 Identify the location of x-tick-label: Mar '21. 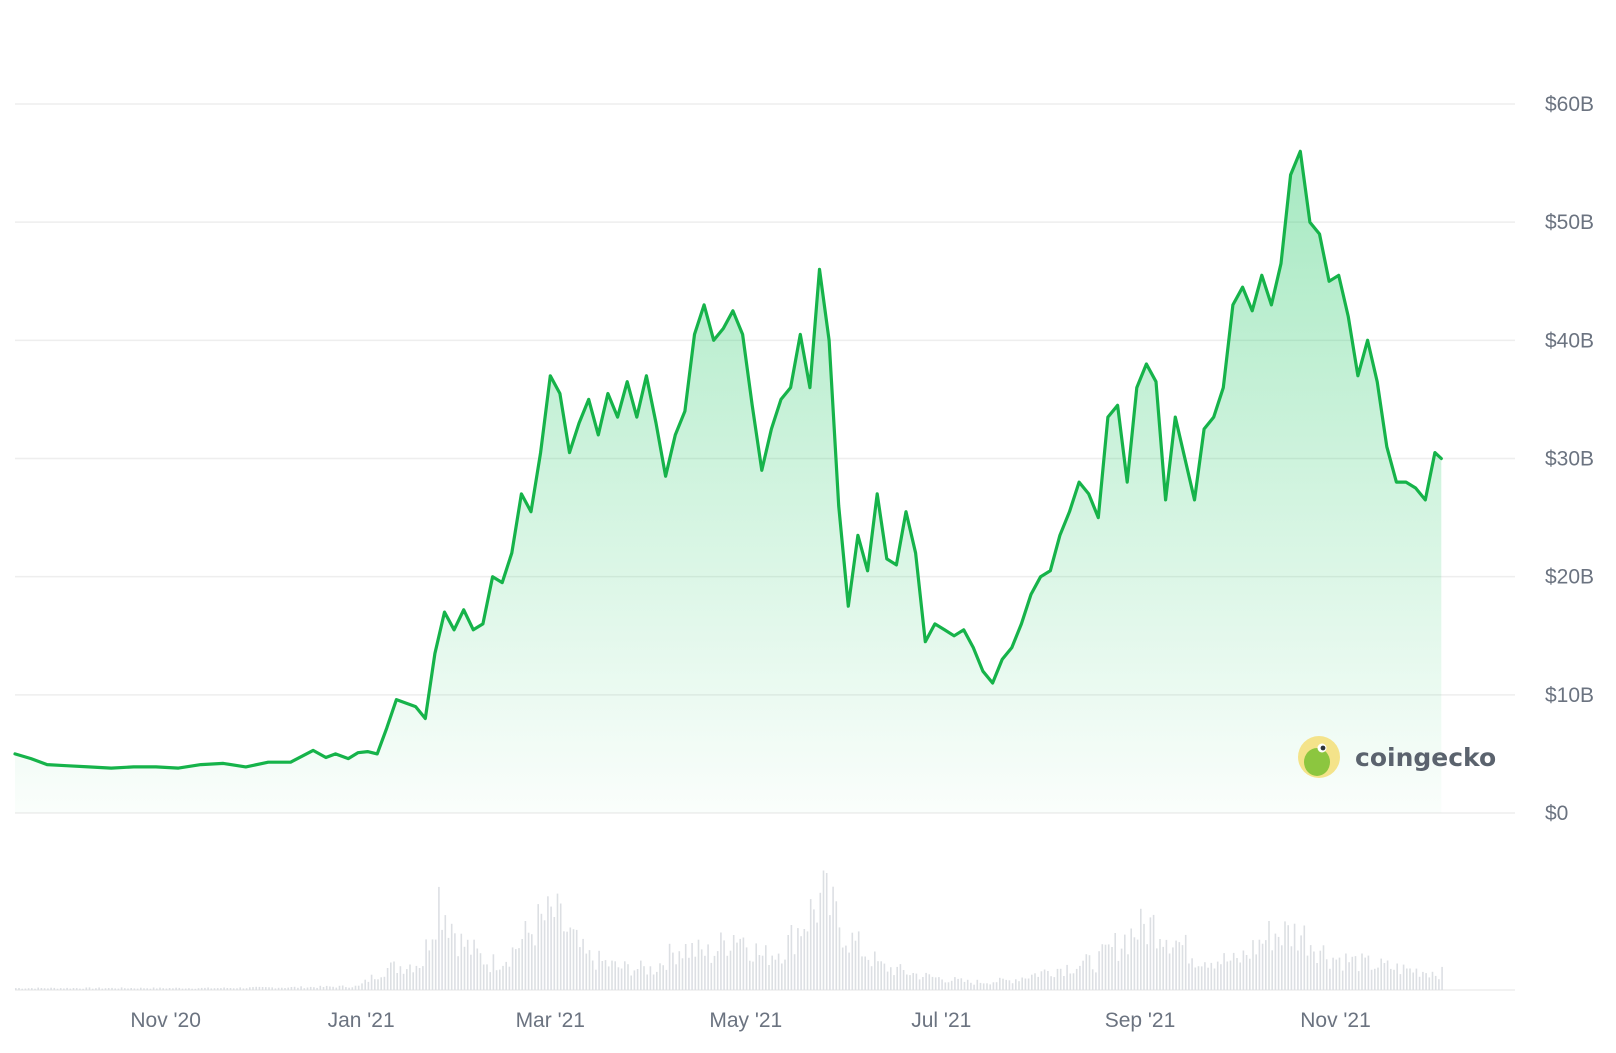
(550, 1020).